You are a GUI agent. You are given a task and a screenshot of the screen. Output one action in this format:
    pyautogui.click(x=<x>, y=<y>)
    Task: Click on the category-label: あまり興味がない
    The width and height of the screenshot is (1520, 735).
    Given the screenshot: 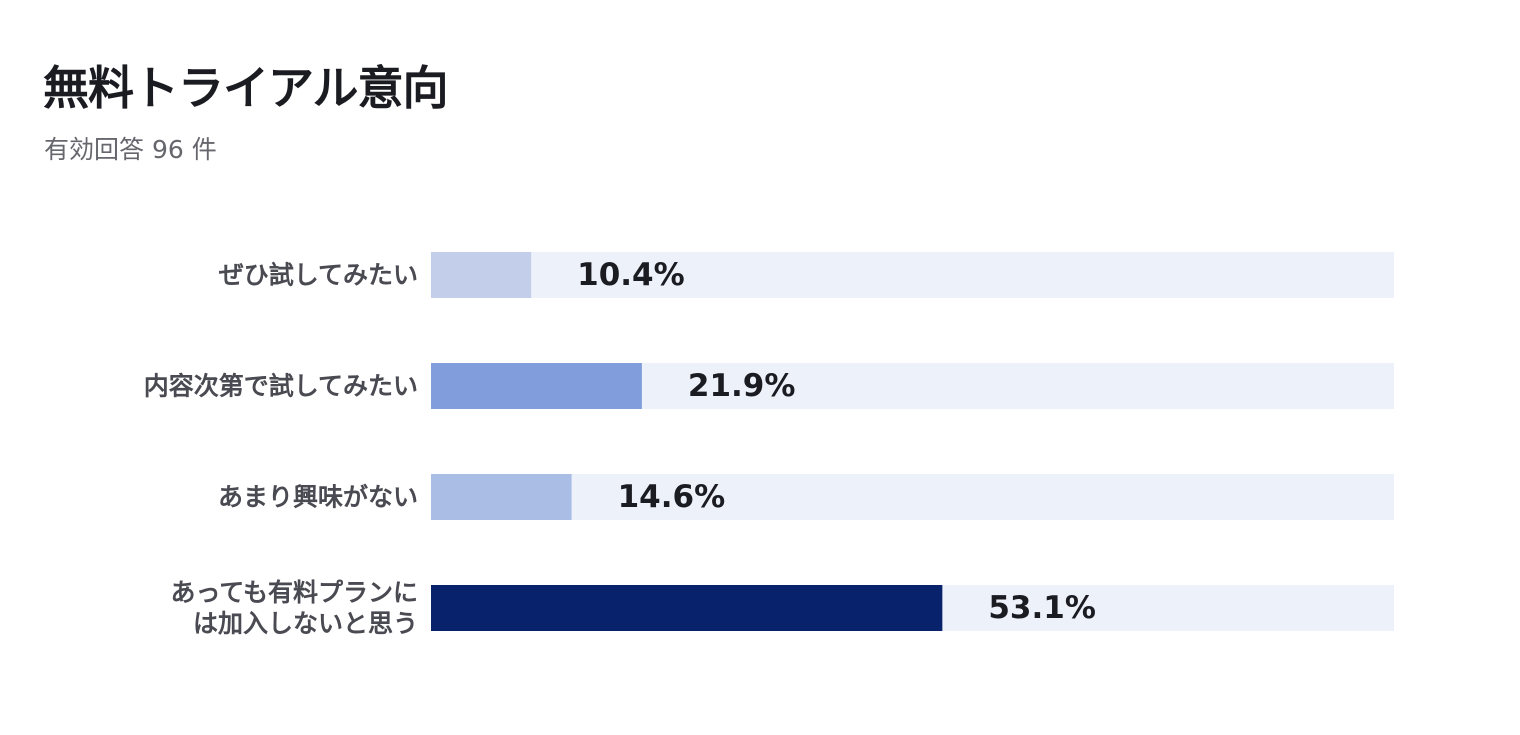 What is the action you would take?
    pyautogui.click(x=318, y=497)
    